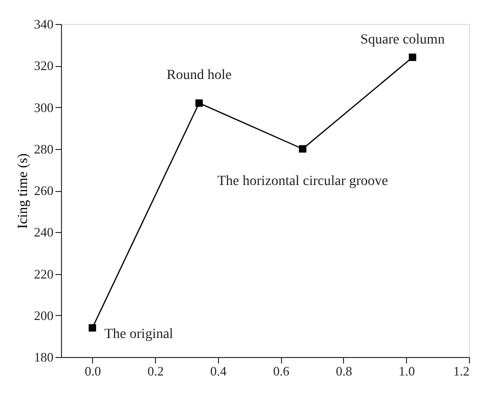 This screenshot has width=500, height=393. Describe the element at coordinates (23, 190) in the screenshot. I see `y-axis-title: Icing time (s)` at that location.